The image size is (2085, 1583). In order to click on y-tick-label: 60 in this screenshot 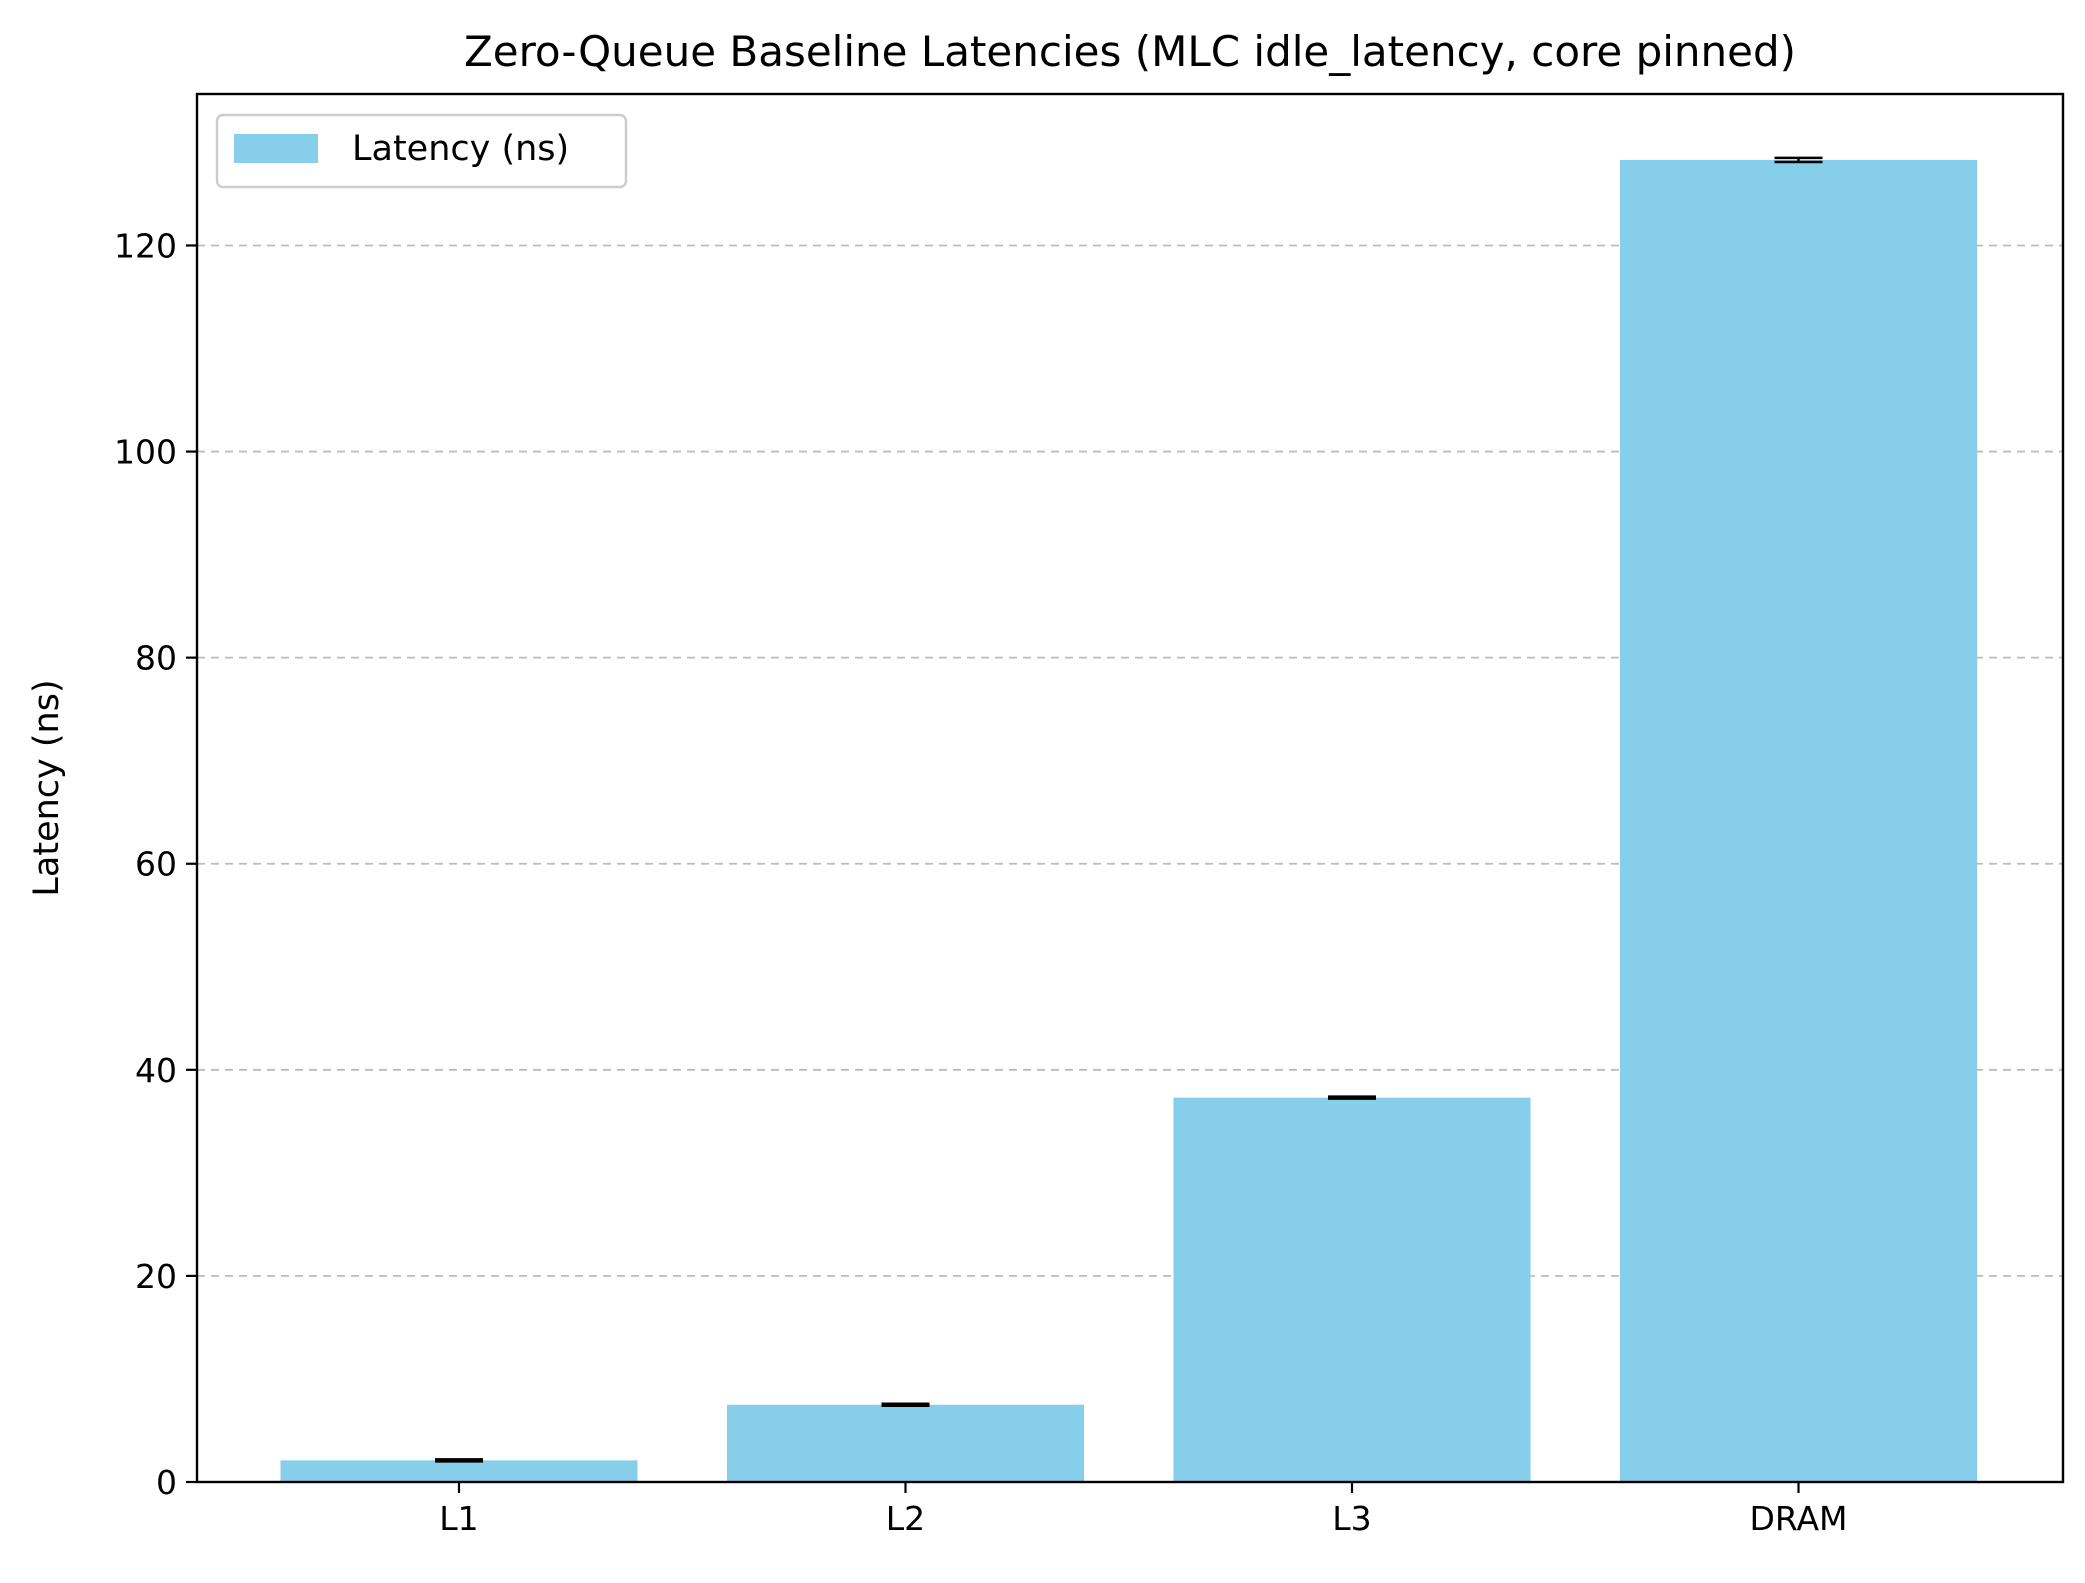, I will do `click(156, 864)`.